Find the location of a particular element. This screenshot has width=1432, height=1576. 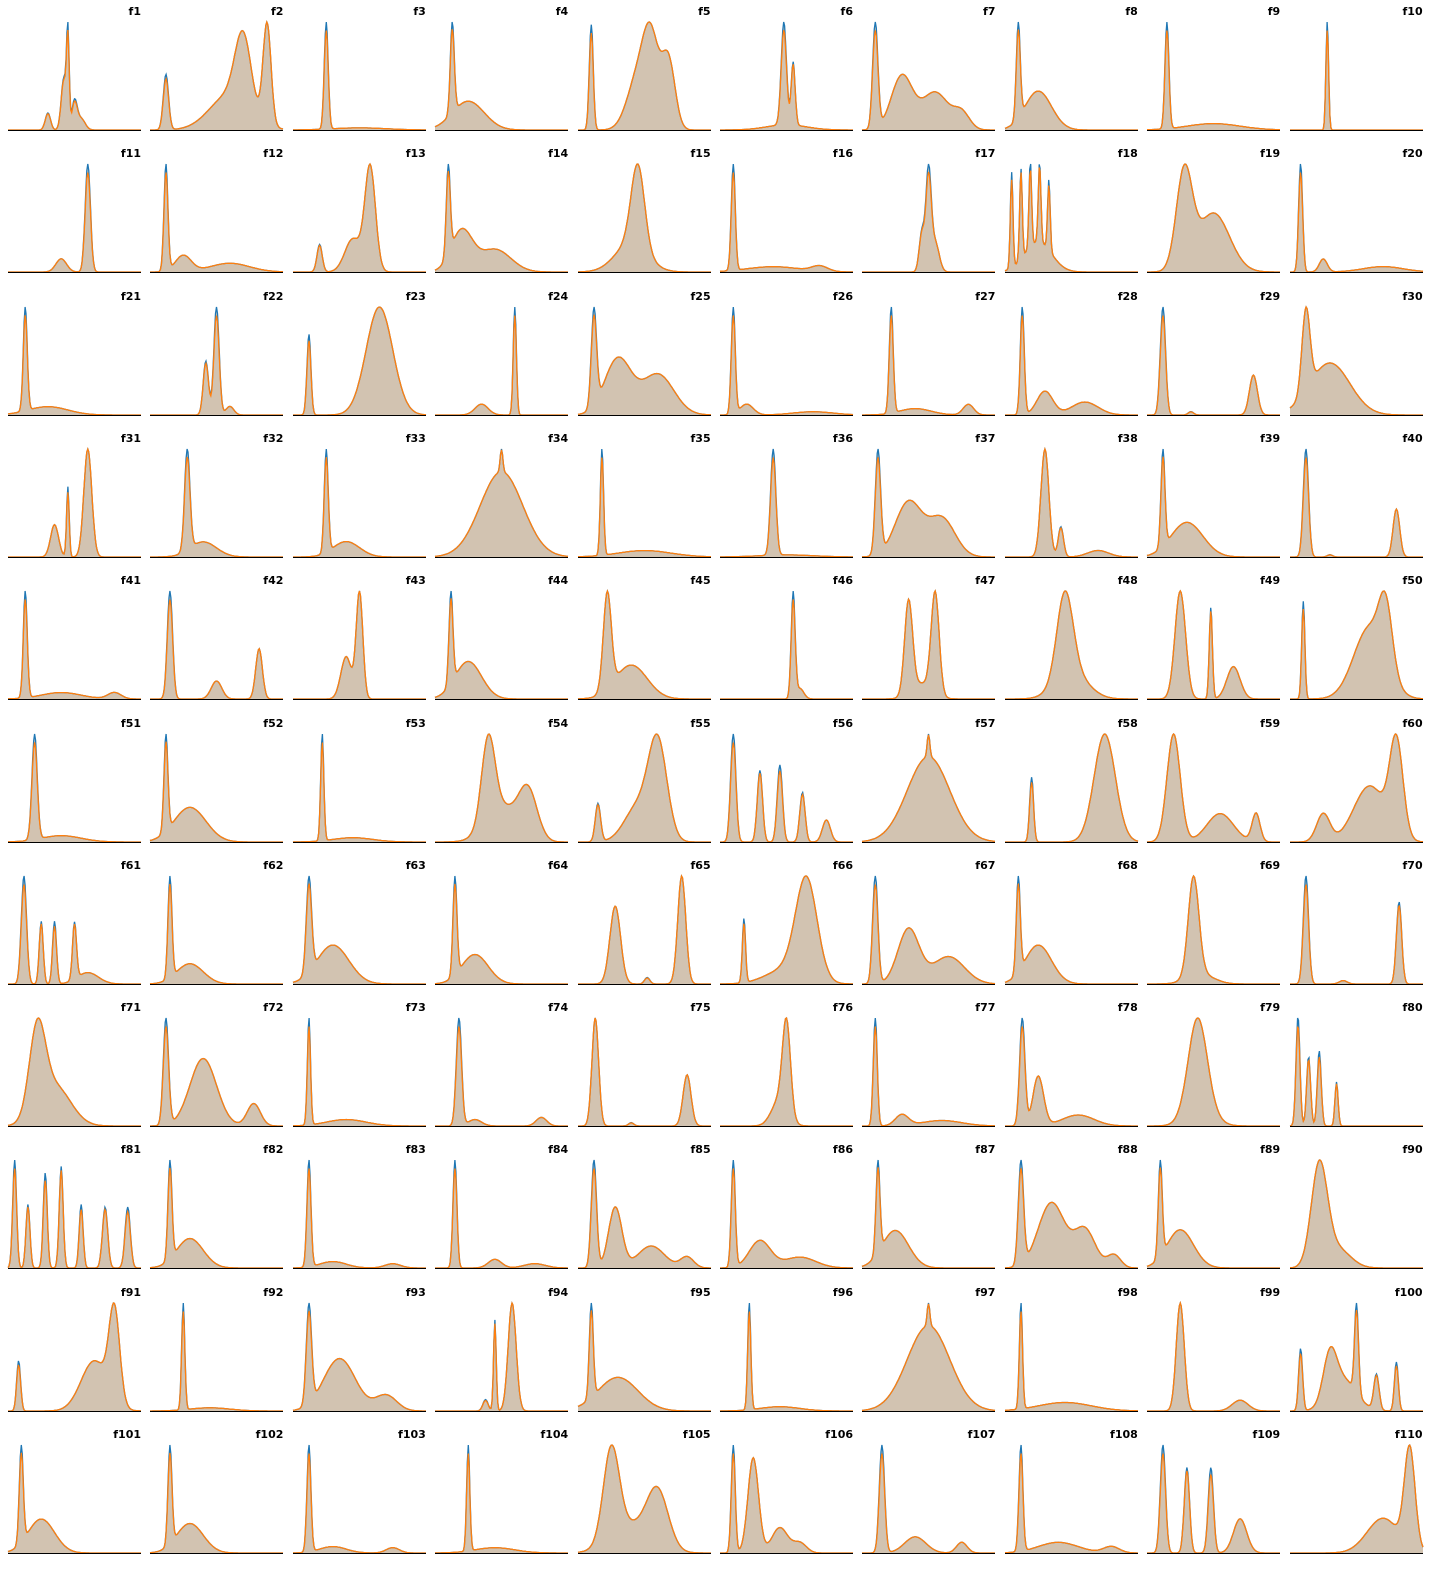

panel-title: f35 is located at coordinates (700, 438).